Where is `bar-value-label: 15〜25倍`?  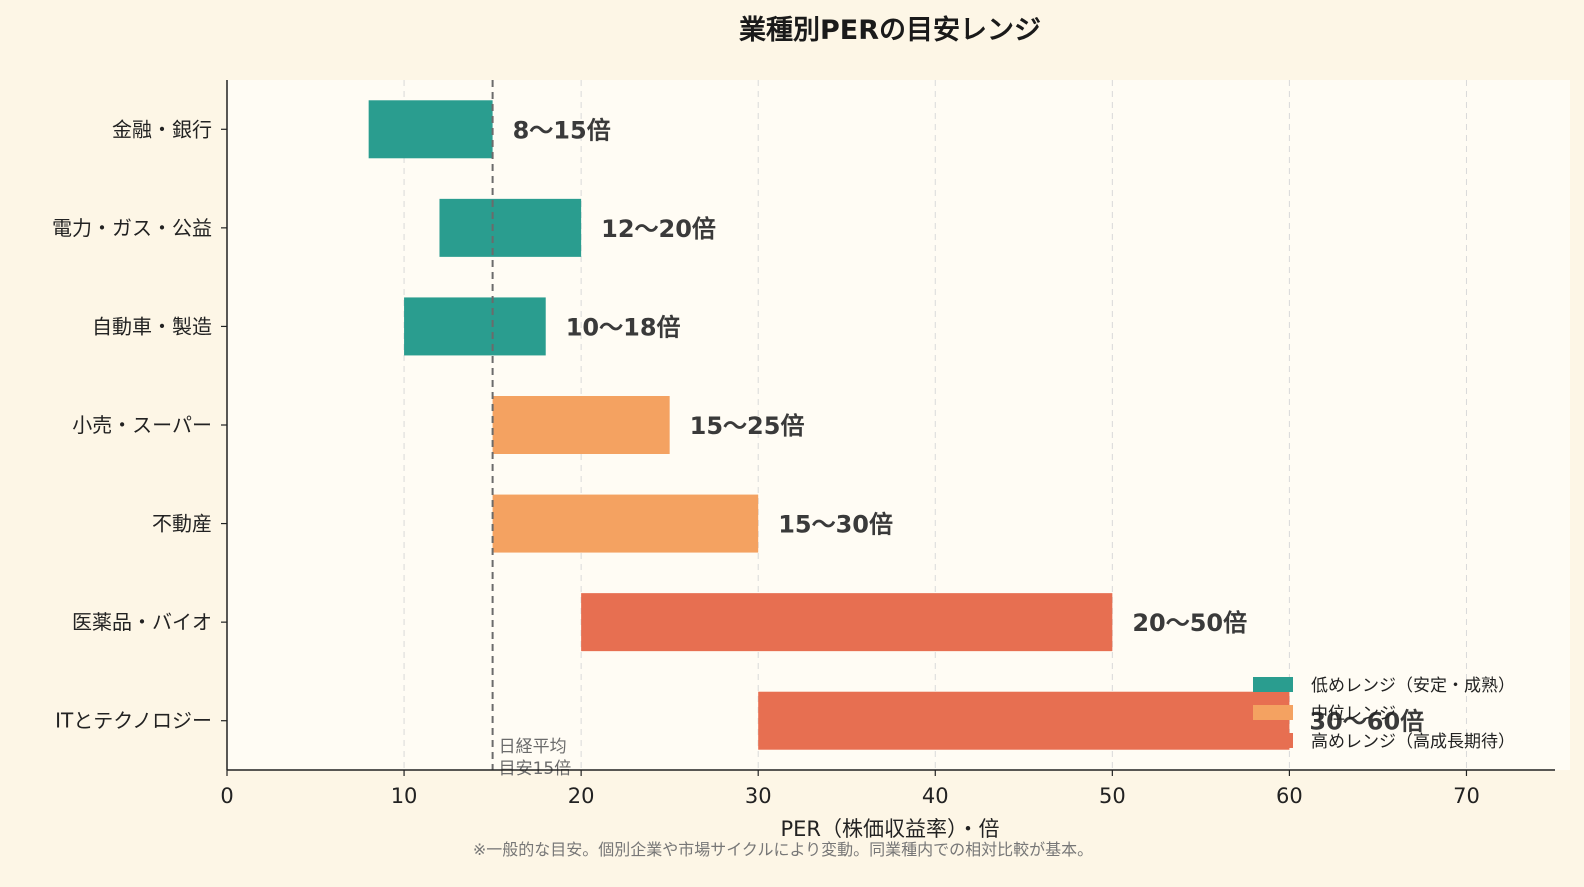 bar-value-label: 15〜25倍 is located at coordinates (747, 426).